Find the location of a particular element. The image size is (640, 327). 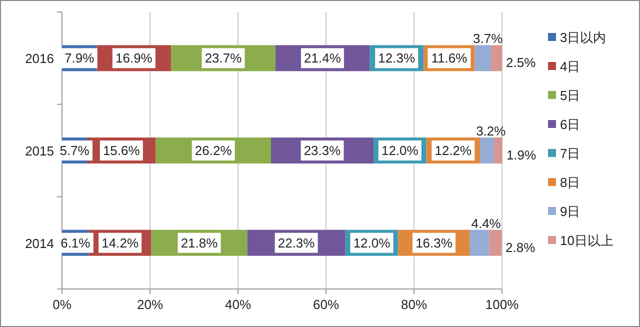

data-label: 23.7% is located at coordinates (223, 58).